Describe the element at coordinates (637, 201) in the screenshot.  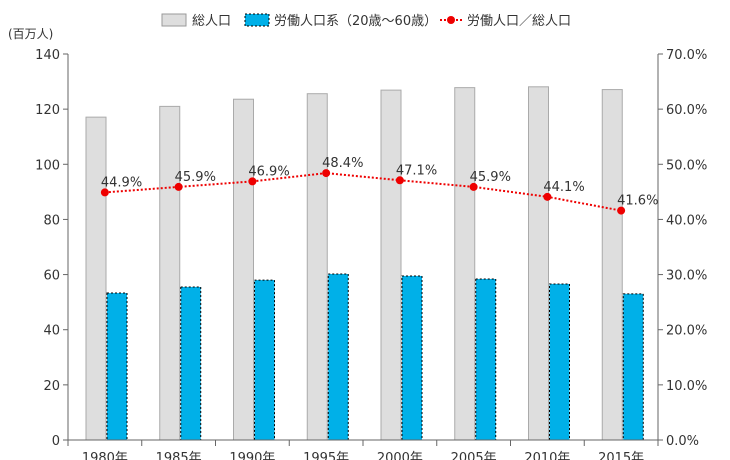
I see `ratio-data-label: 41.6%` at that location.